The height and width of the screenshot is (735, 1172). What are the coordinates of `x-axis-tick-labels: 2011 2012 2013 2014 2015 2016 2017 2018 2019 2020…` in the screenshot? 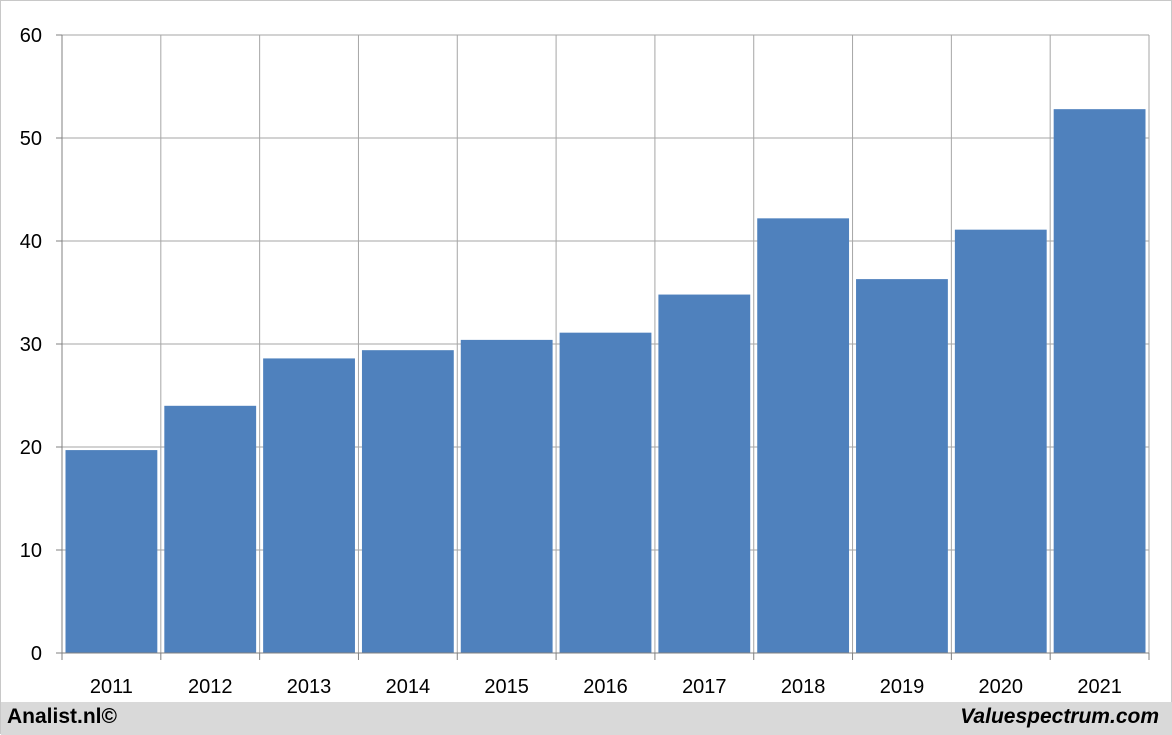 It's located at (606, 687).